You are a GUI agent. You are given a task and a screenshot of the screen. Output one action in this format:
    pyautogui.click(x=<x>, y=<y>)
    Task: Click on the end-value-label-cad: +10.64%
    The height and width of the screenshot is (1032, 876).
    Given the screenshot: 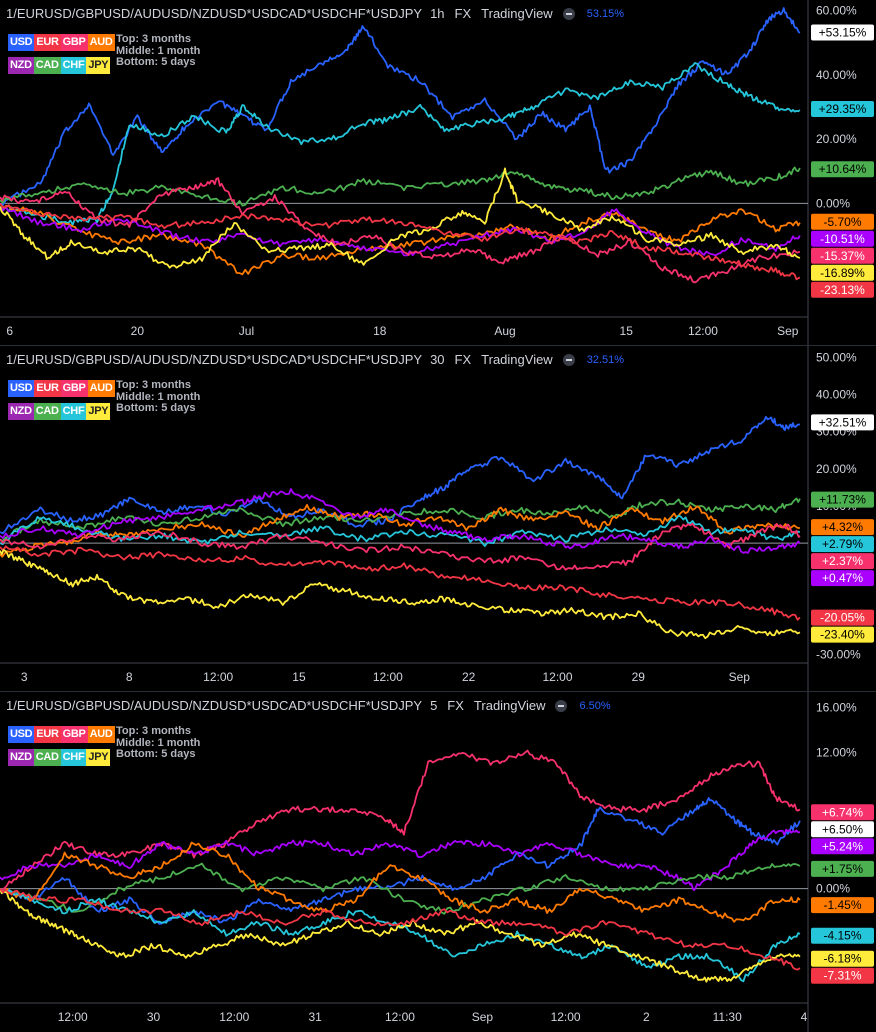 What is the action you would take?
    pyautogui.click(x=842, y=169)
    